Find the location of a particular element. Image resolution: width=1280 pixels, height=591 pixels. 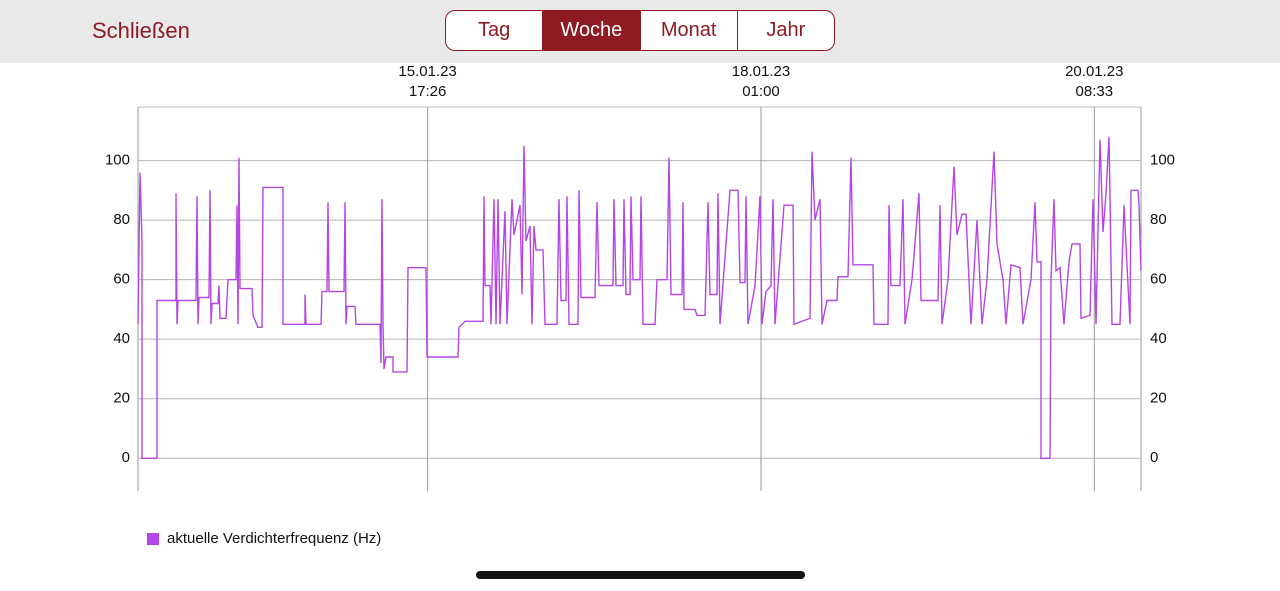

close-button: Schließen is located at coordinates (141, 30).